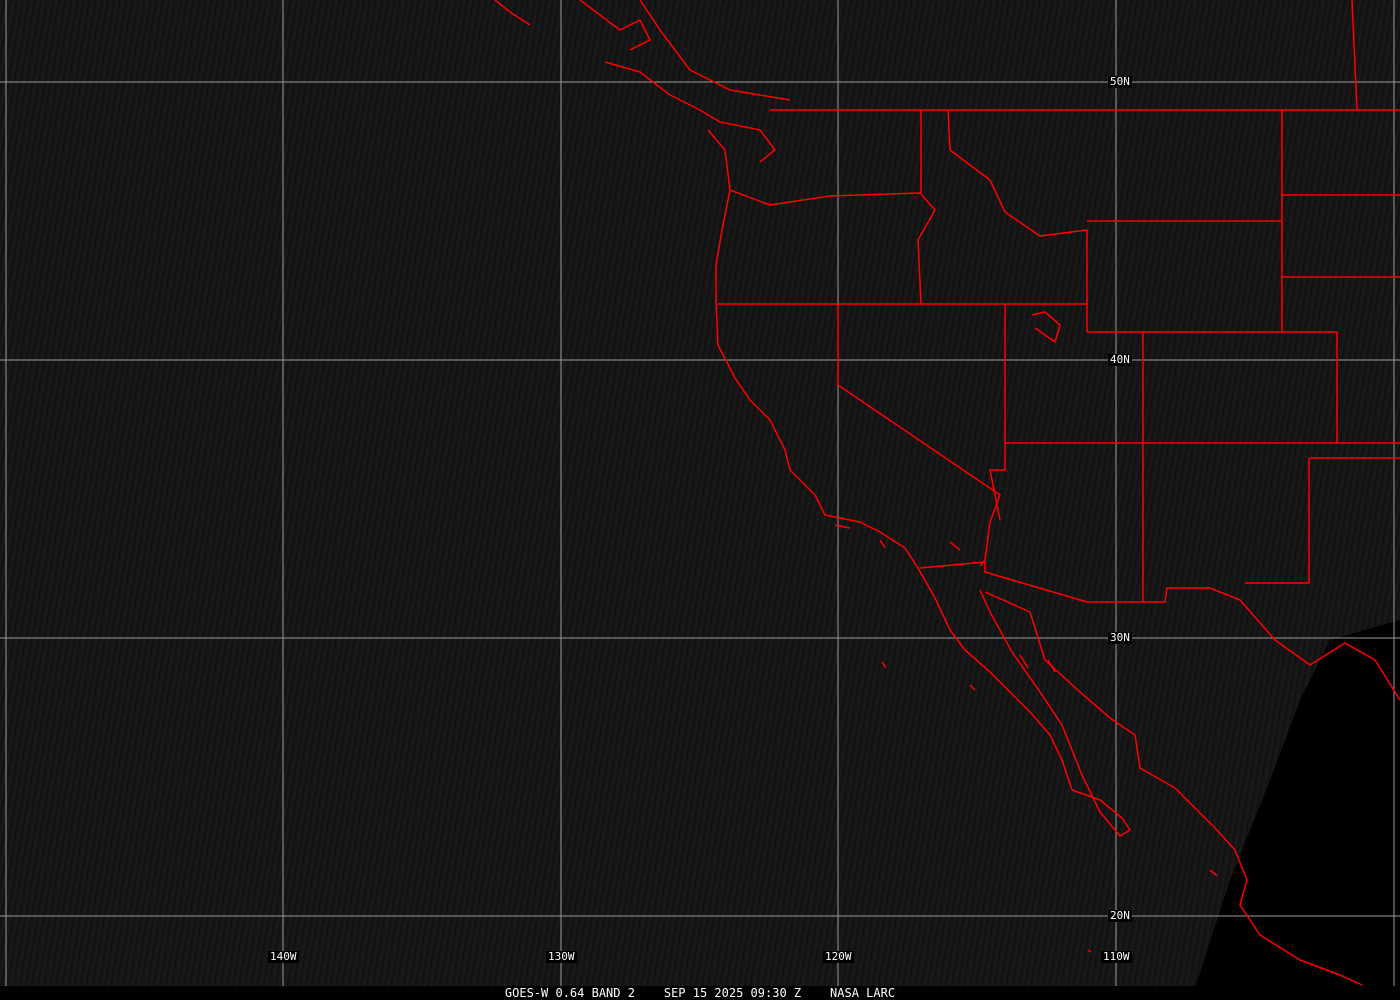  I want to click on lat-label-20n: 20N, so click(1120, 915).